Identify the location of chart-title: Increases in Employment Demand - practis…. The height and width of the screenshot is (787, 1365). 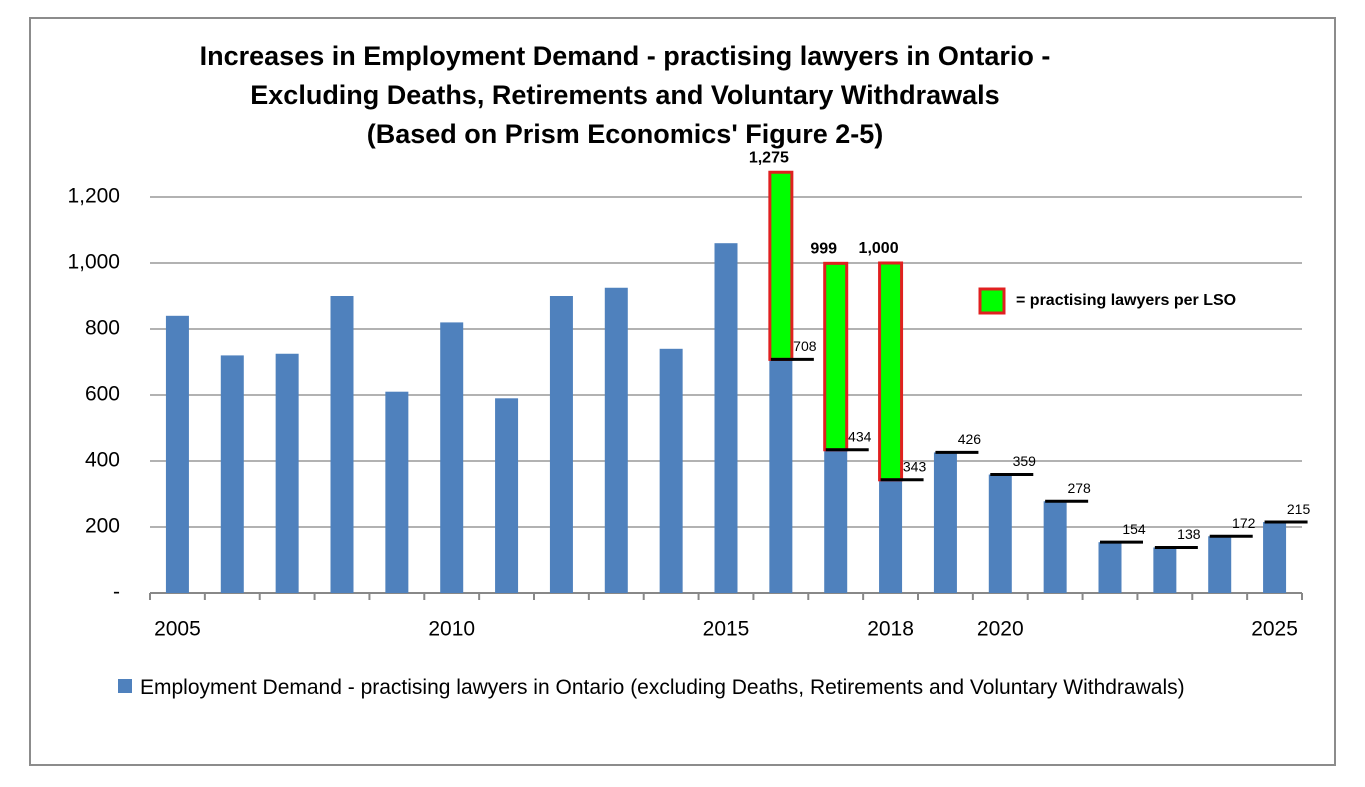
(625, 56).